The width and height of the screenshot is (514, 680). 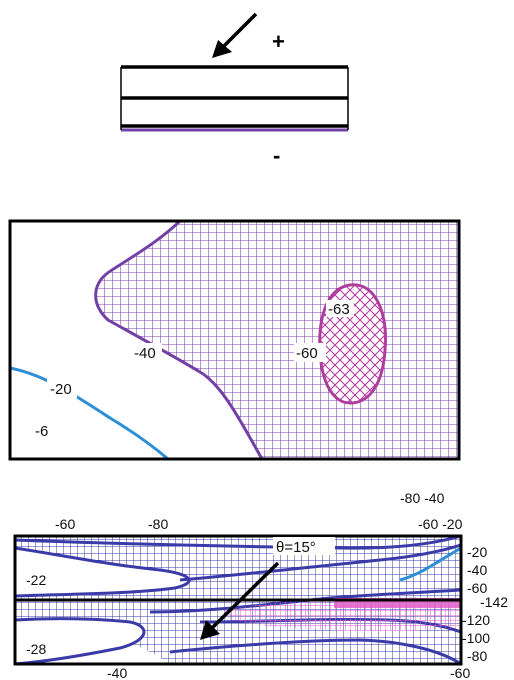 I want to click on plus-sign: +, so click(x=278, y=41).